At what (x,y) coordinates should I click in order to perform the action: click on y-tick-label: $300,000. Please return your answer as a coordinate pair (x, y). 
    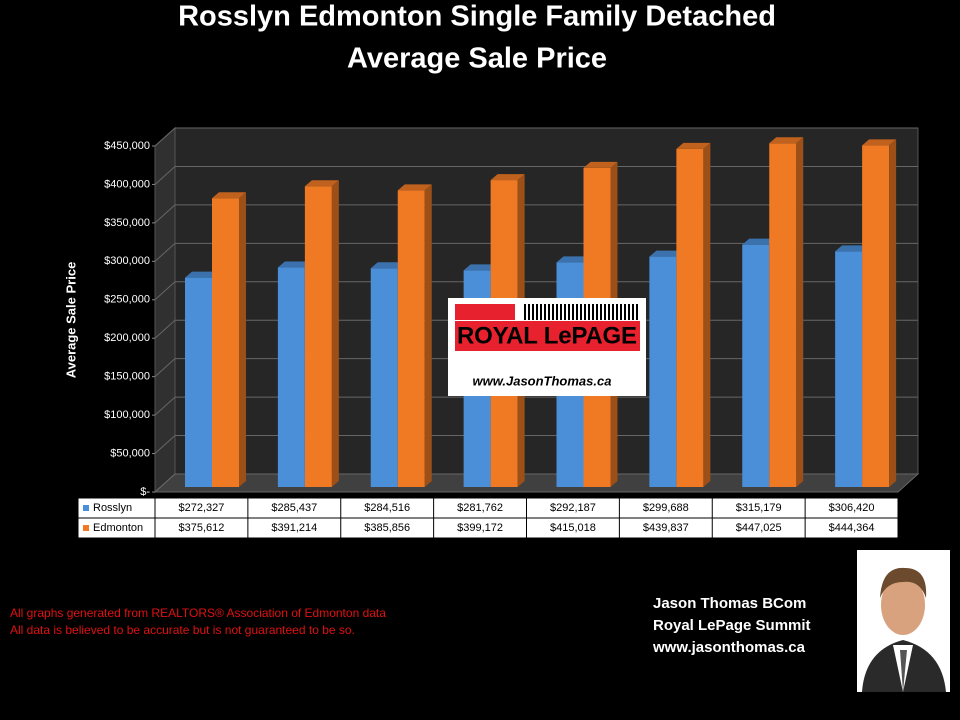
    Looking at the image, I should click on (127, 261).